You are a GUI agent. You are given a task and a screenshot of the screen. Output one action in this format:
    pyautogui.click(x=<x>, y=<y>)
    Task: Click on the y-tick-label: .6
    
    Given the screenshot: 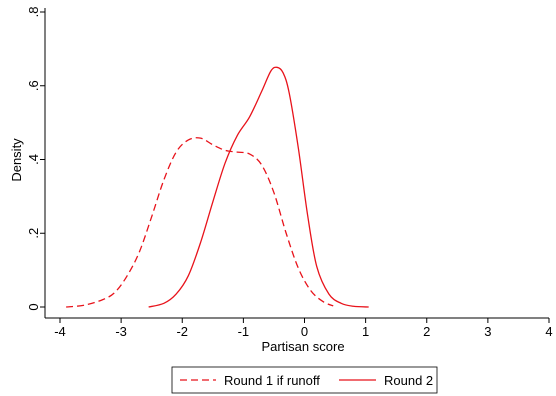 What is the action you would take?
    pyautogui.click(x=33, y=85)
    